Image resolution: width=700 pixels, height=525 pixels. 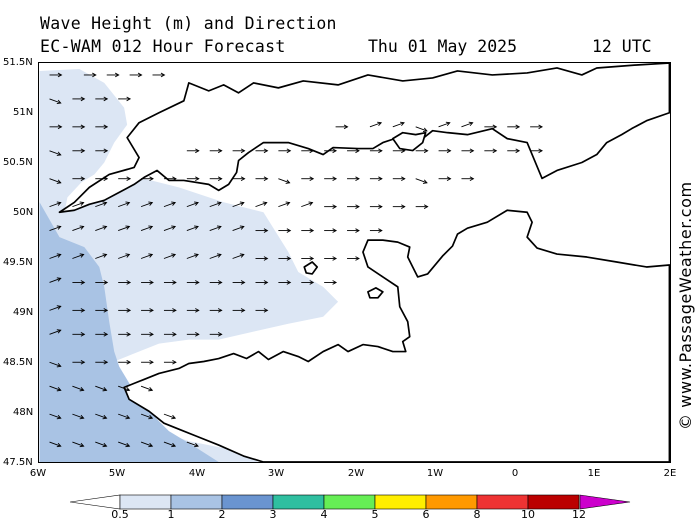 What do you see at coordinates (18, 262) in the screenshot?
I see `lat-label: 49.5N` at bounding box center [18, 262].